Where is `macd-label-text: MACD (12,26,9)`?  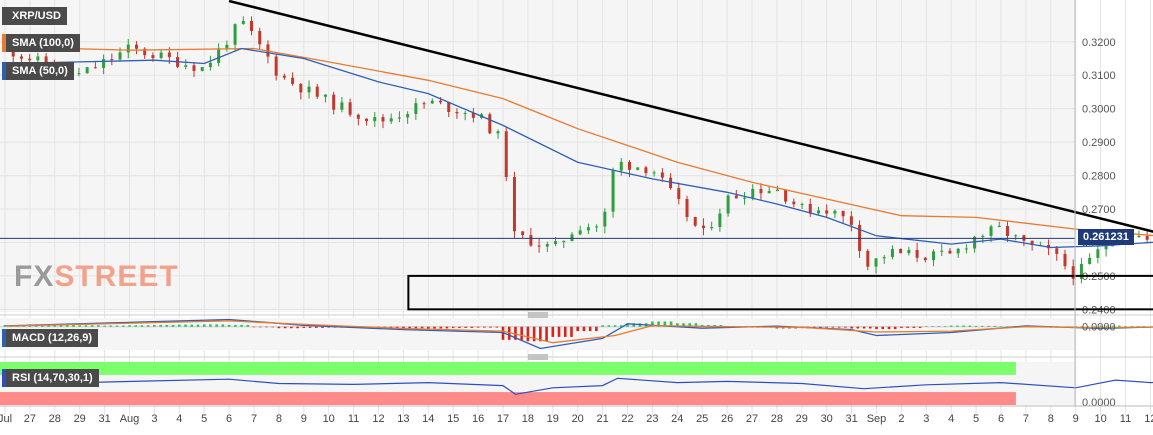 macd-label-text: MACD (12,26,9) is located at coordinates (52, 338).